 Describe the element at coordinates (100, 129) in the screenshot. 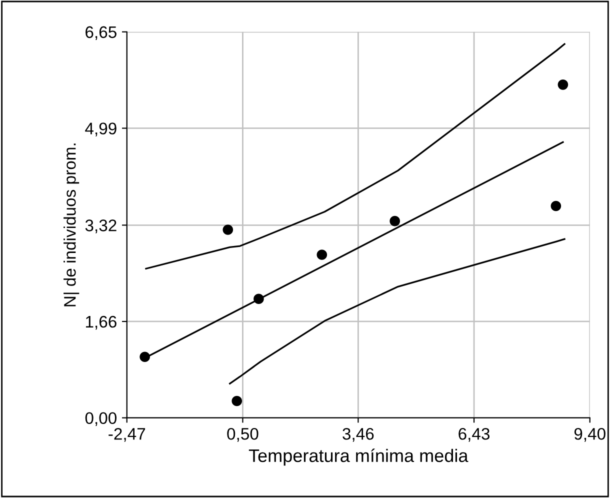

I see `y-tick-label: 4,99` at that location.